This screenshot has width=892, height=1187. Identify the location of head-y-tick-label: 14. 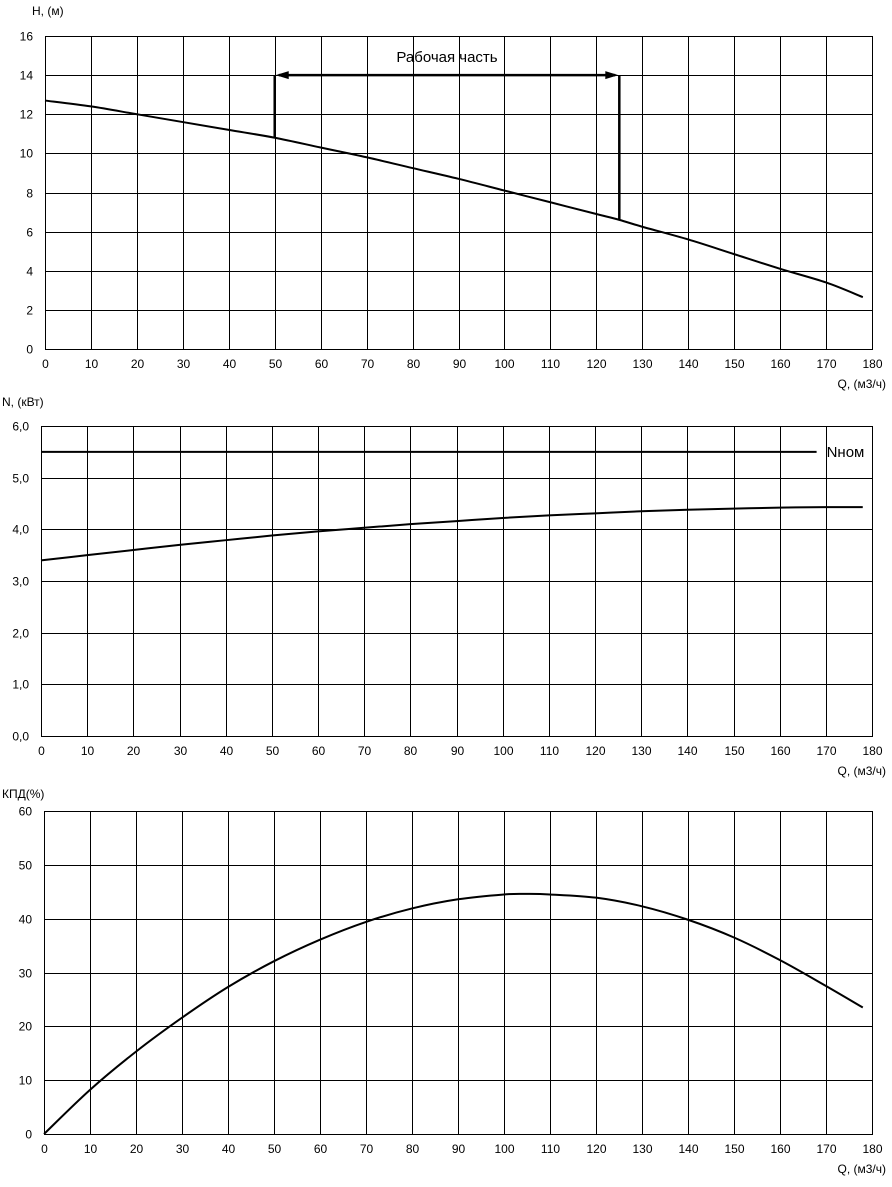
(27, 76).